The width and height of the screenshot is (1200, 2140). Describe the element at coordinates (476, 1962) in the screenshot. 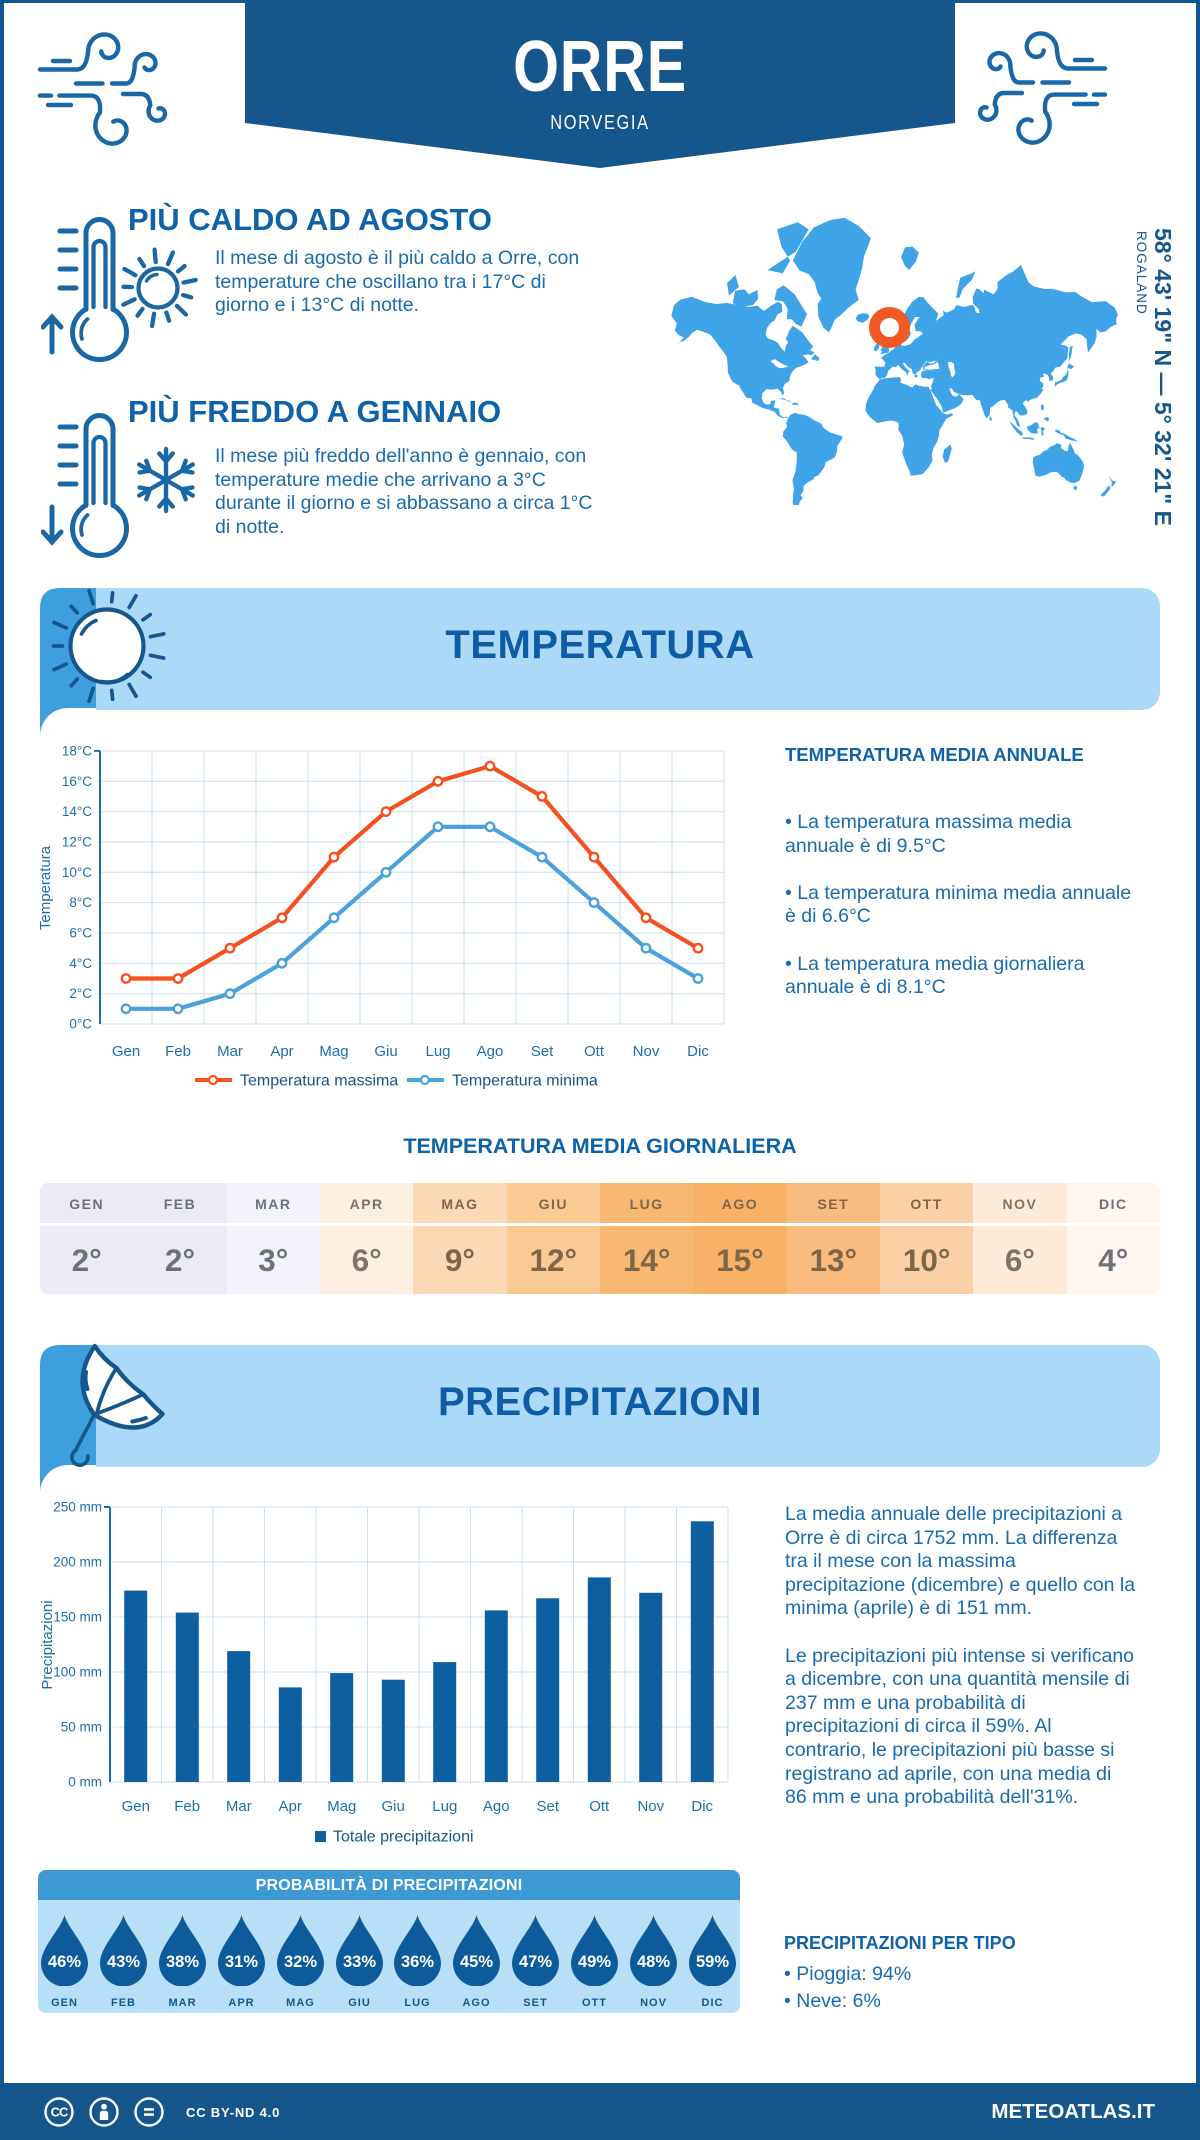

I see `svg-text: 45%` at that location.